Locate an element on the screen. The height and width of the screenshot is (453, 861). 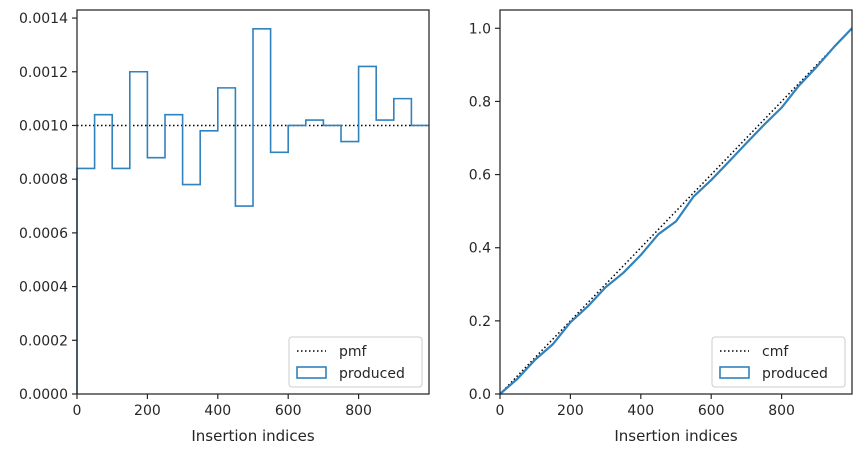
y-tick-label: 0.0 is located at coordinates (480, 395).